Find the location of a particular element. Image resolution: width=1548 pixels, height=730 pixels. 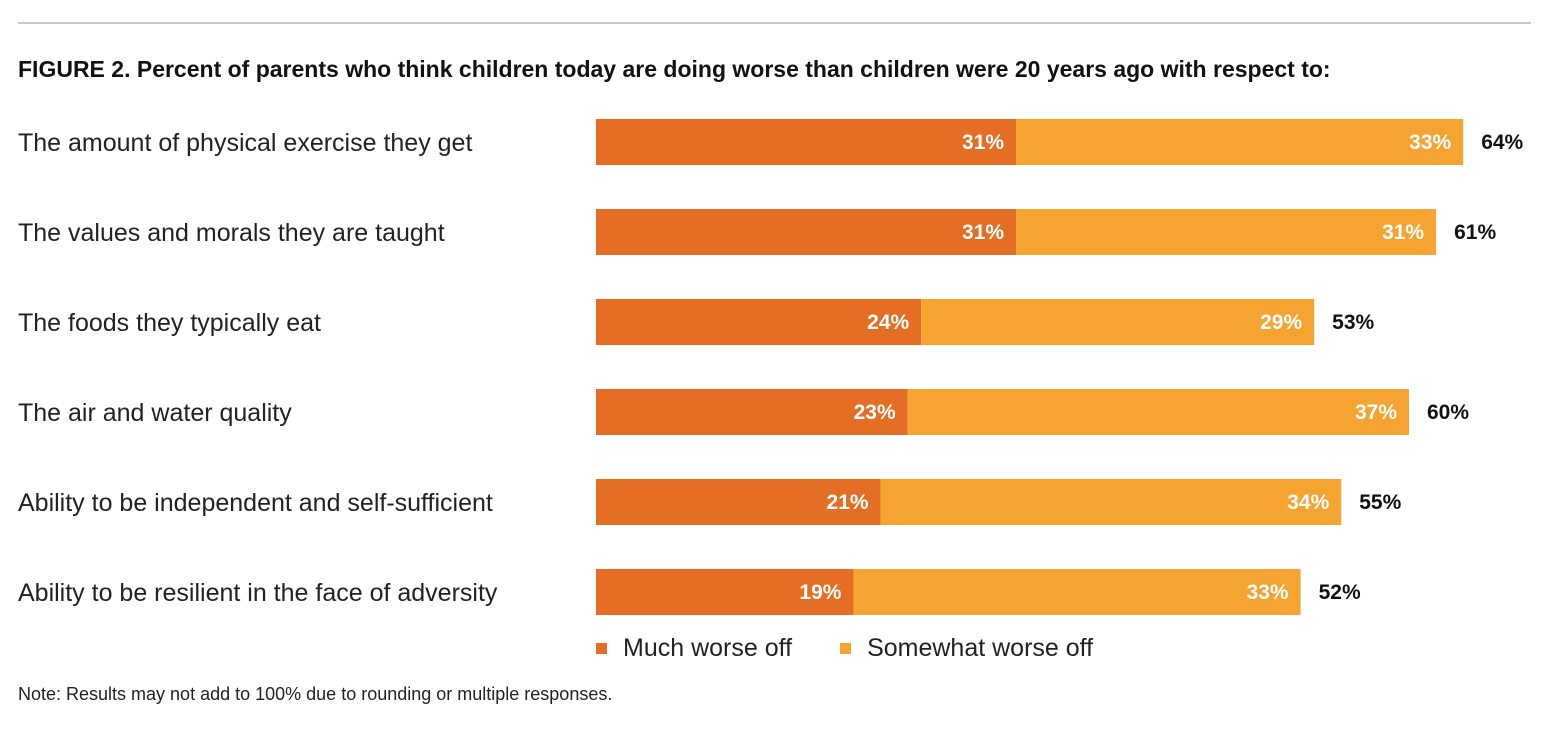

segment-value-label: 21% is located at coordinates (848, 502).